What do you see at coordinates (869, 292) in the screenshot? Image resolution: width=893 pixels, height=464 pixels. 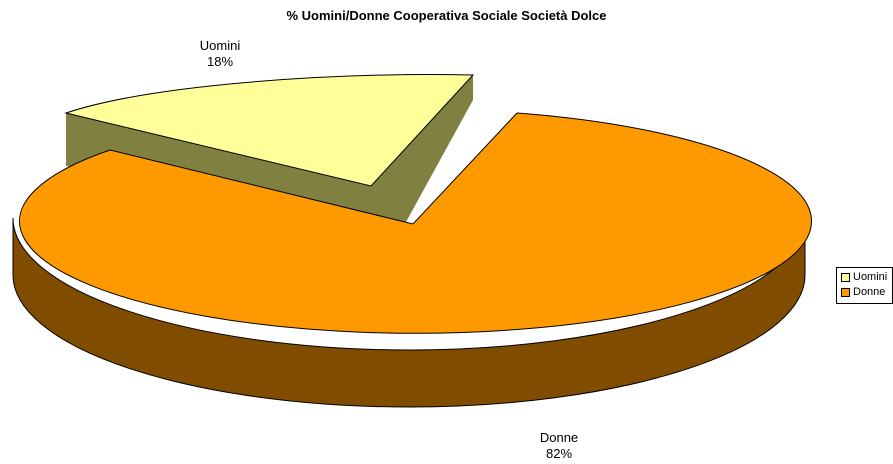 I see `legend-label-donne: Donne` at bounding box center [869, 292].